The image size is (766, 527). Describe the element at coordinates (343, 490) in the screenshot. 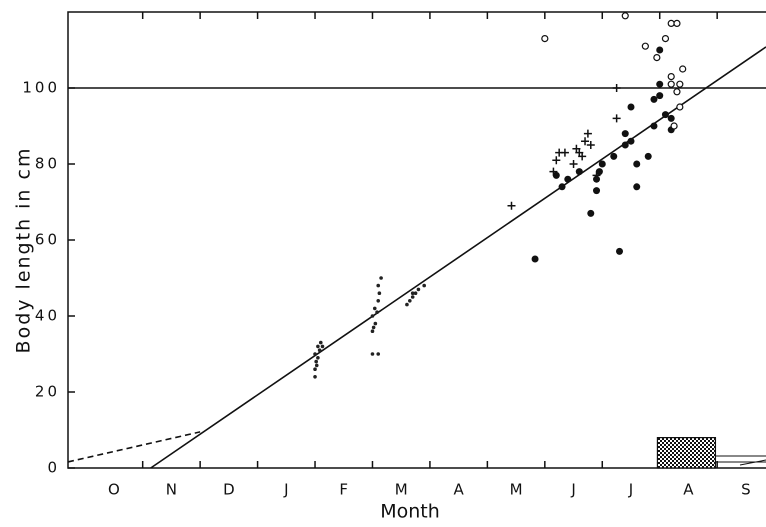

I see `x-tick-label: F` at that location.